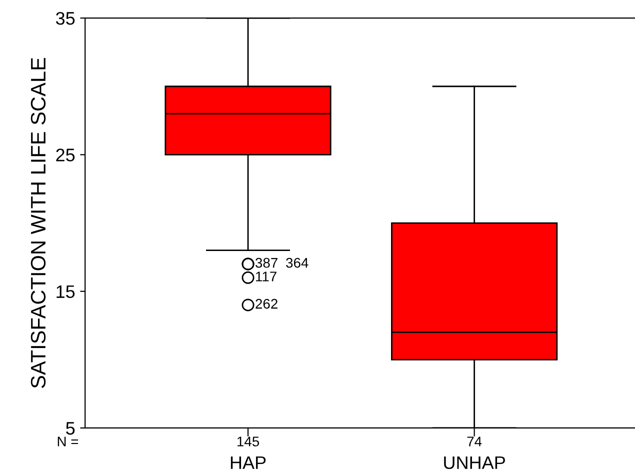  I want to click on y-tick-label: 5, so click(70, 428).